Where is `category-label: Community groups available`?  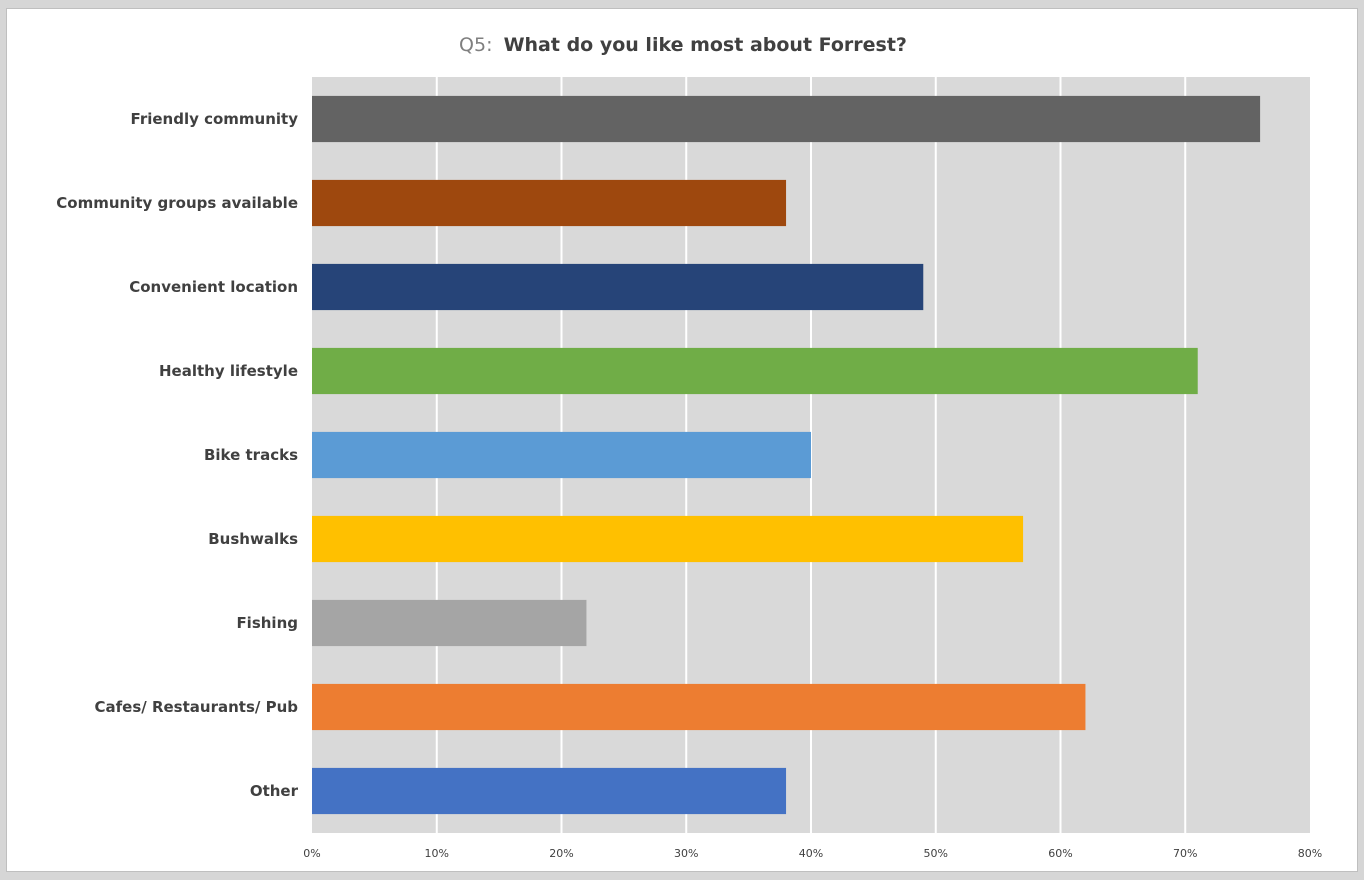
category-label: Community groups available is located at coordinates (177, 203).